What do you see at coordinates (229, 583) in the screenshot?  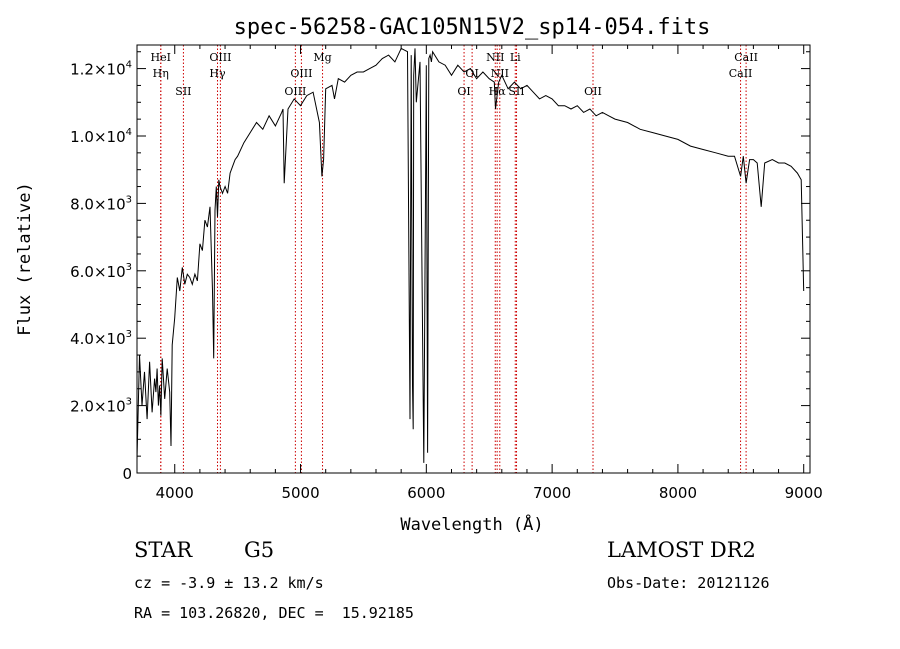 I see `redshift-velocity: cz = -3.9 ± 13.2 km/s` at bounding box center [229, 583].